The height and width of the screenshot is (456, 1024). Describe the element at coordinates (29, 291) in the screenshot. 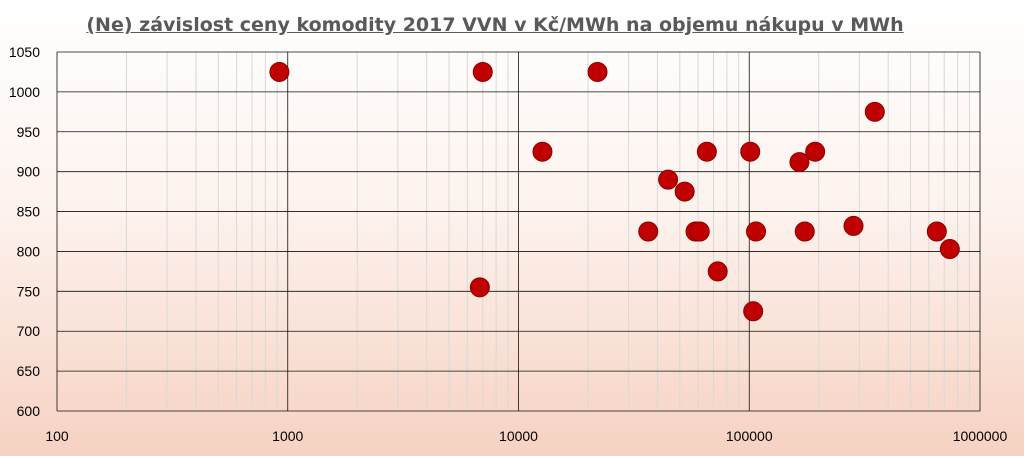

I see `y-tick-label: 750` at that location.